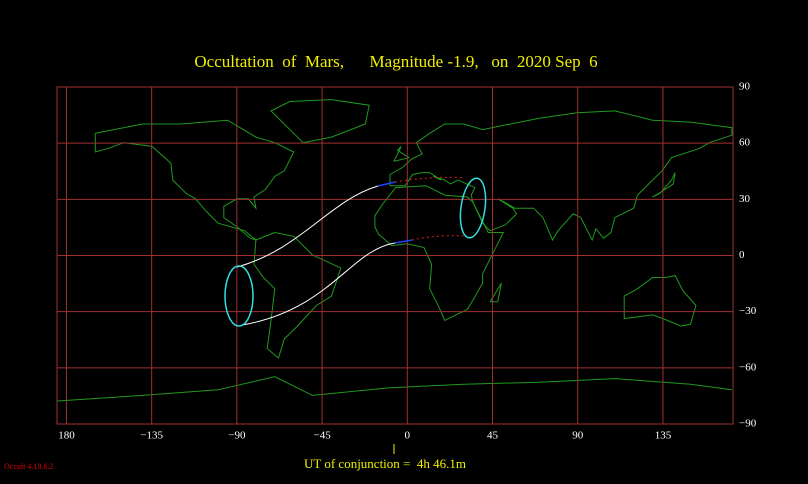 This screenshot has height=484, width=808. Describe the element at coordinates (748, 311) in the screenshot. I see `y-tick-label: −30` at that location.